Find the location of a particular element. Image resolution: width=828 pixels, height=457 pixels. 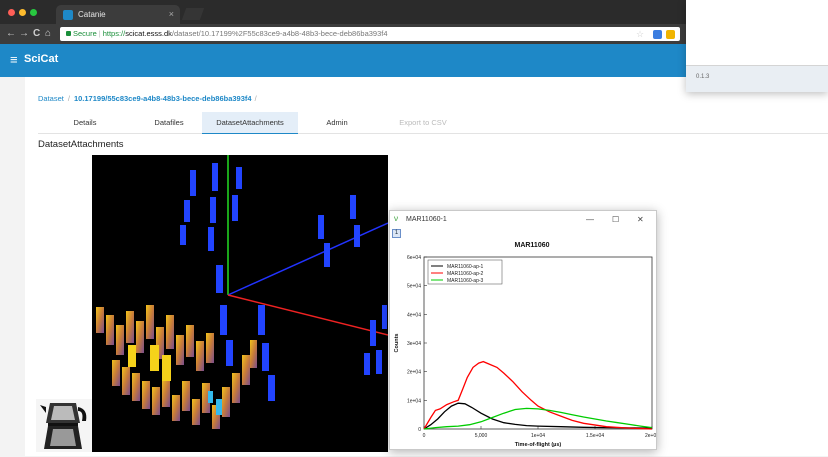

y-axis-label: Counts is located at coordinates (397, 343).